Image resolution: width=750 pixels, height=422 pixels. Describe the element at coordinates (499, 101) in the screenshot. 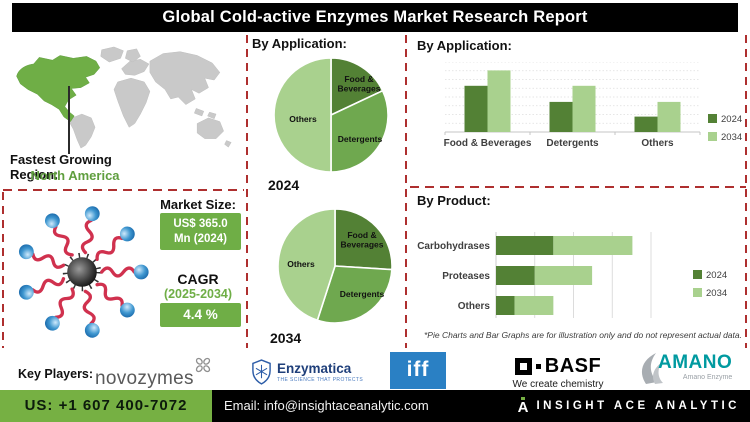

I see `bar-2034-food-beverages` at that location.